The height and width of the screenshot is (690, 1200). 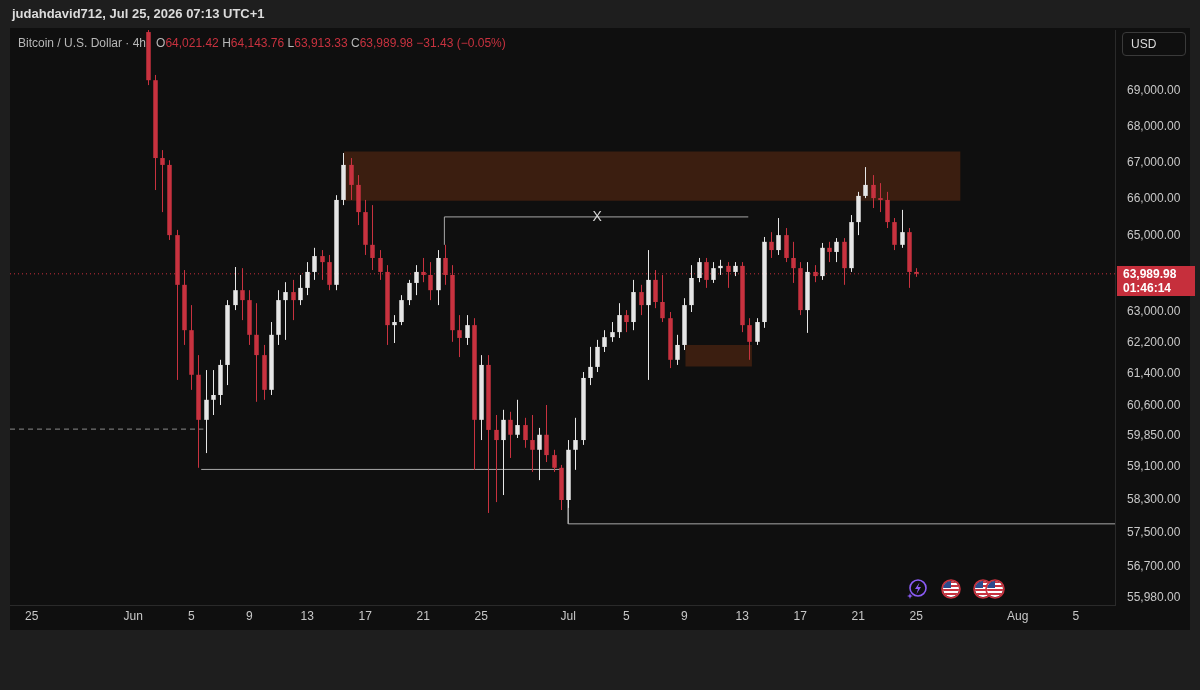 What do you see at coordinates (1154, 161) in the screenshot?
I see `y-tick-label: 67,000.00` at bounding box center [1154, 161].